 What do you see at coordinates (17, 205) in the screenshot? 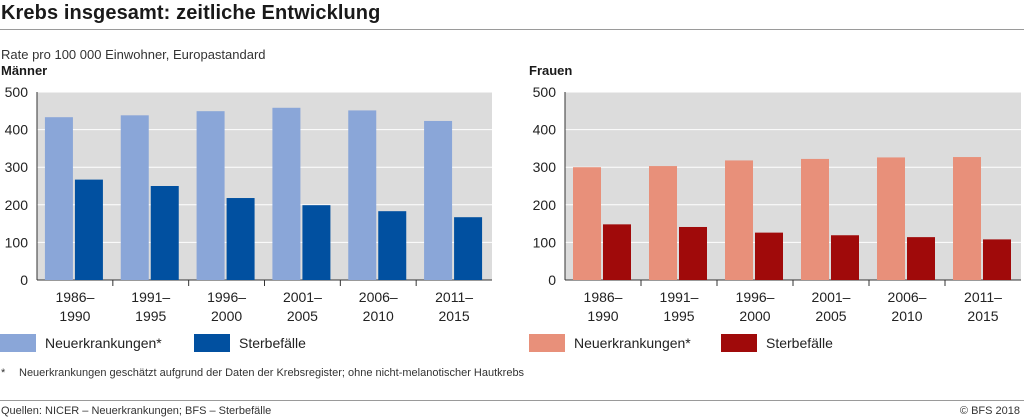
I see `men-y-tick-label: 200` at bounding box center [17, 205].